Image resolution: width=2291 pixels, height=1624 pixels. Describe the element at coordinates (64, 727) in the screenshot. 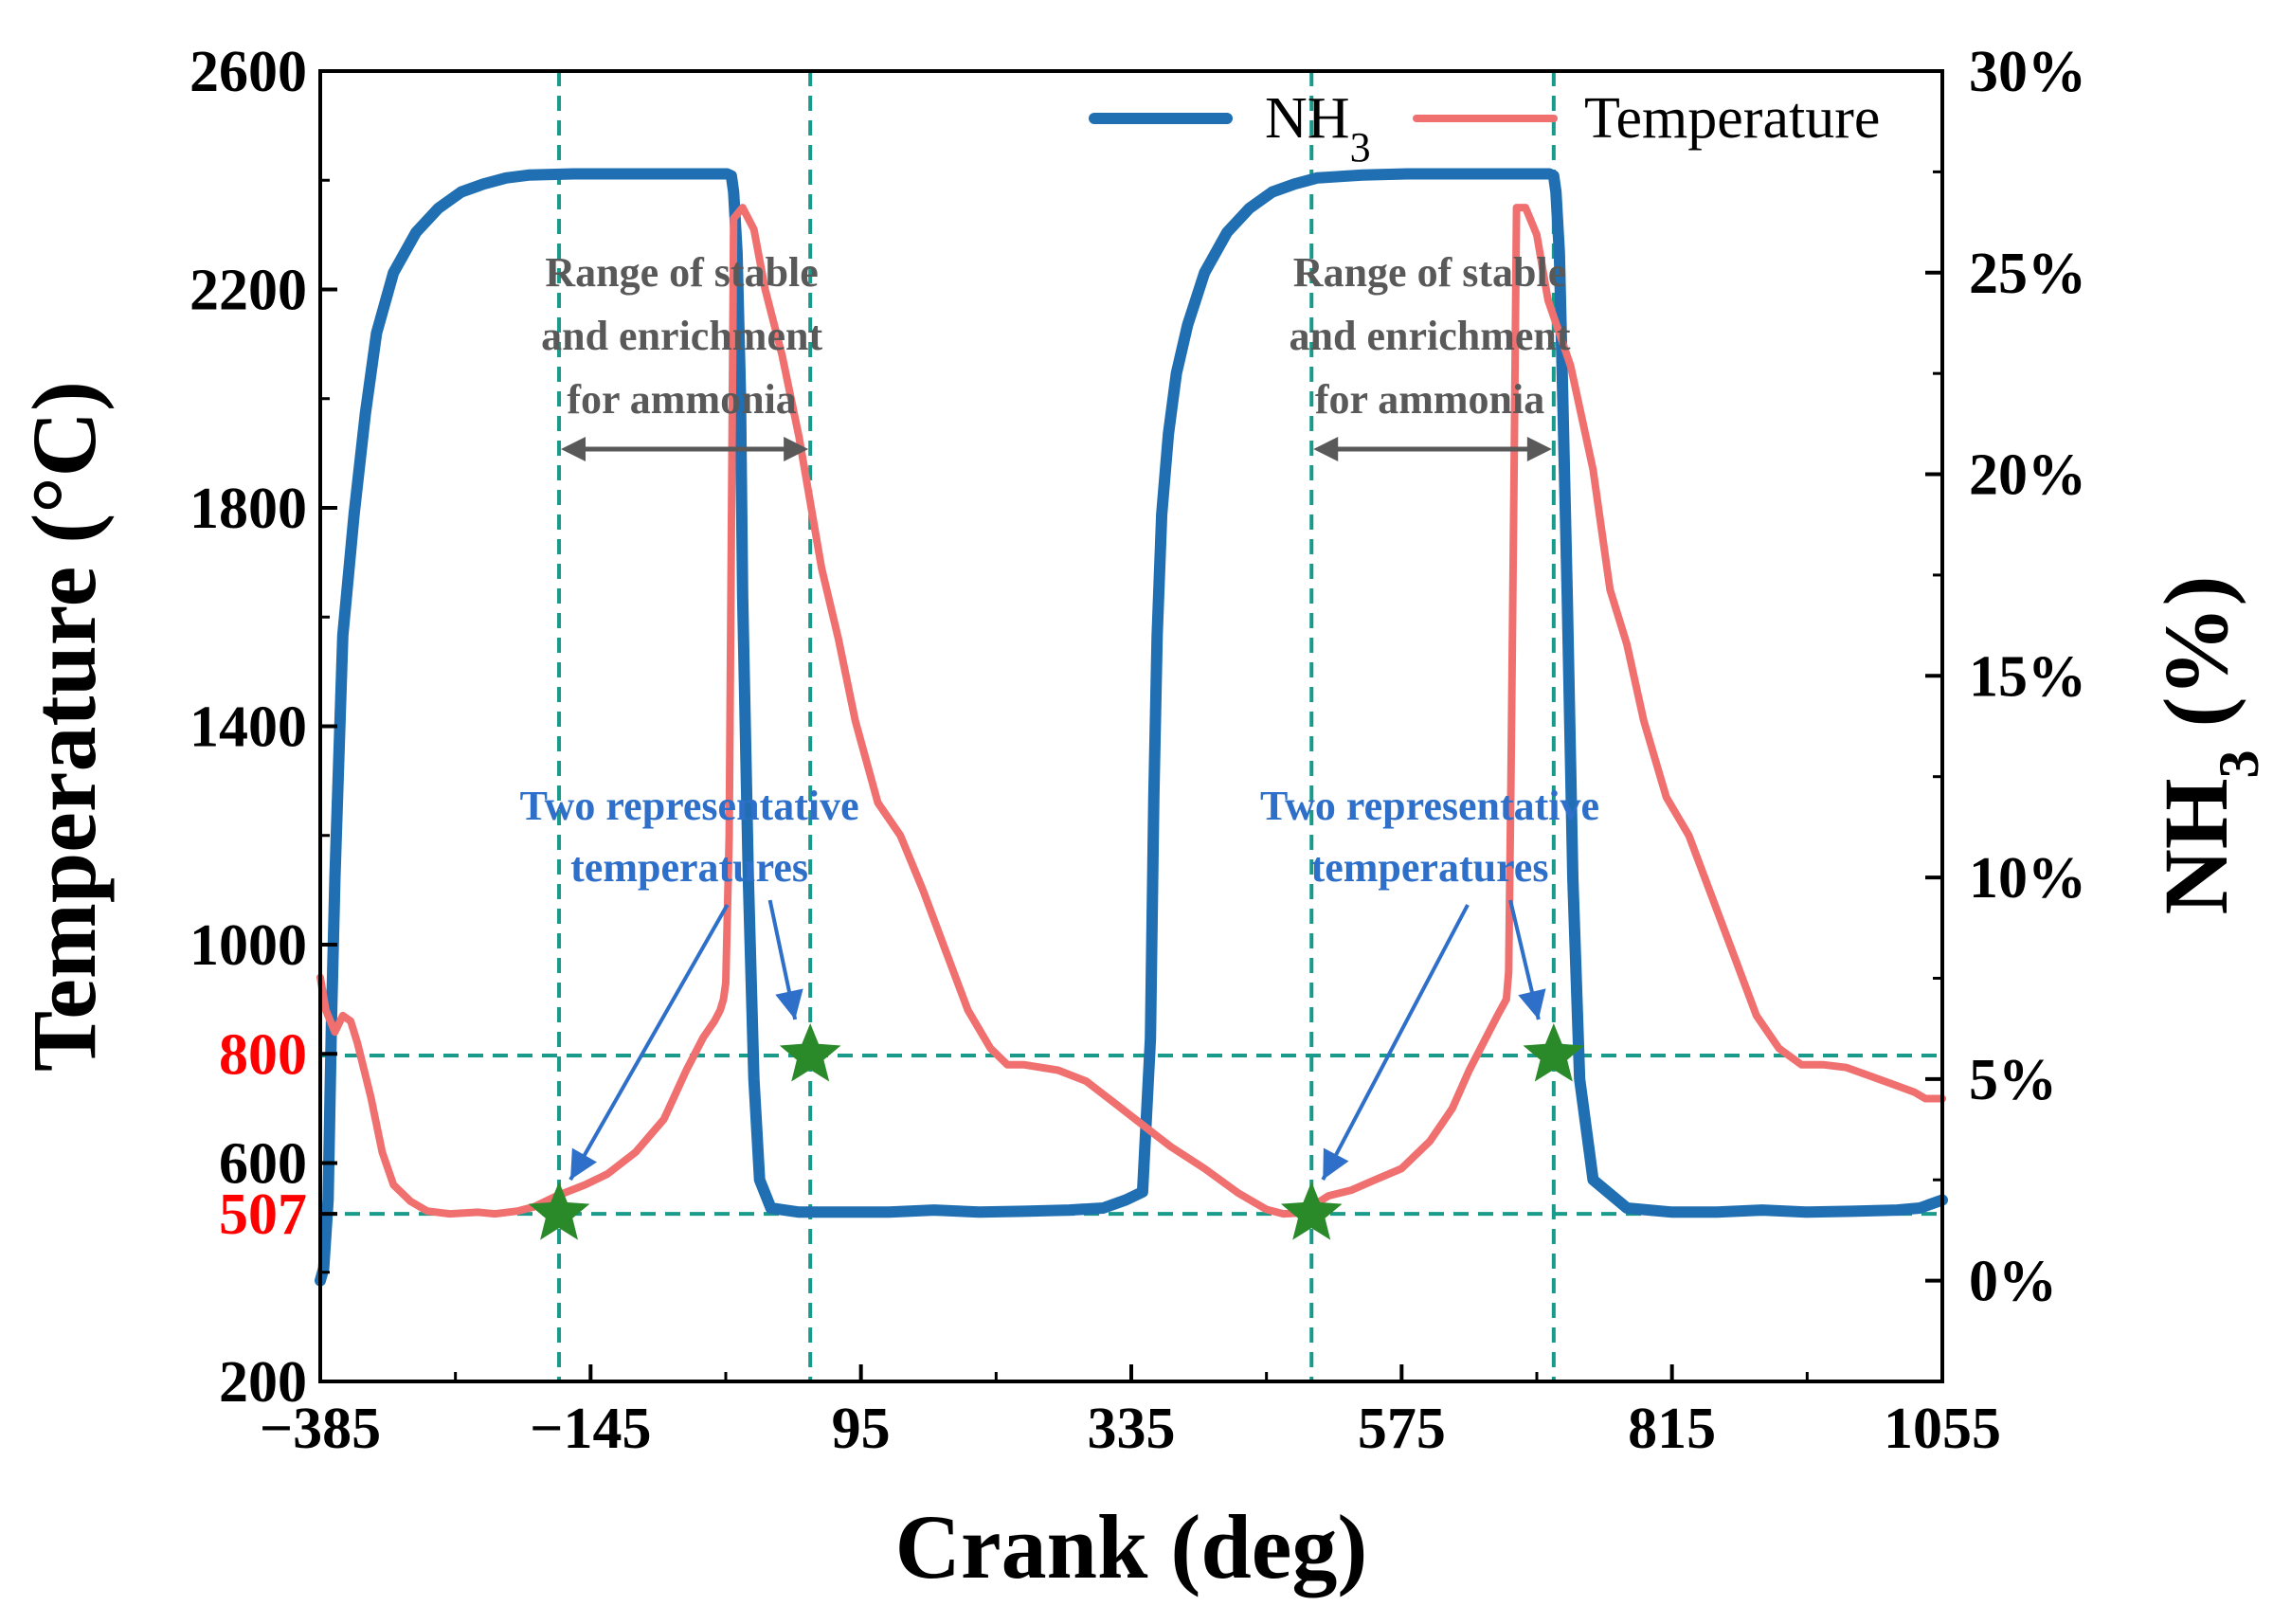

I see `y-left-axis-title: Temperature (°C)` at that location.